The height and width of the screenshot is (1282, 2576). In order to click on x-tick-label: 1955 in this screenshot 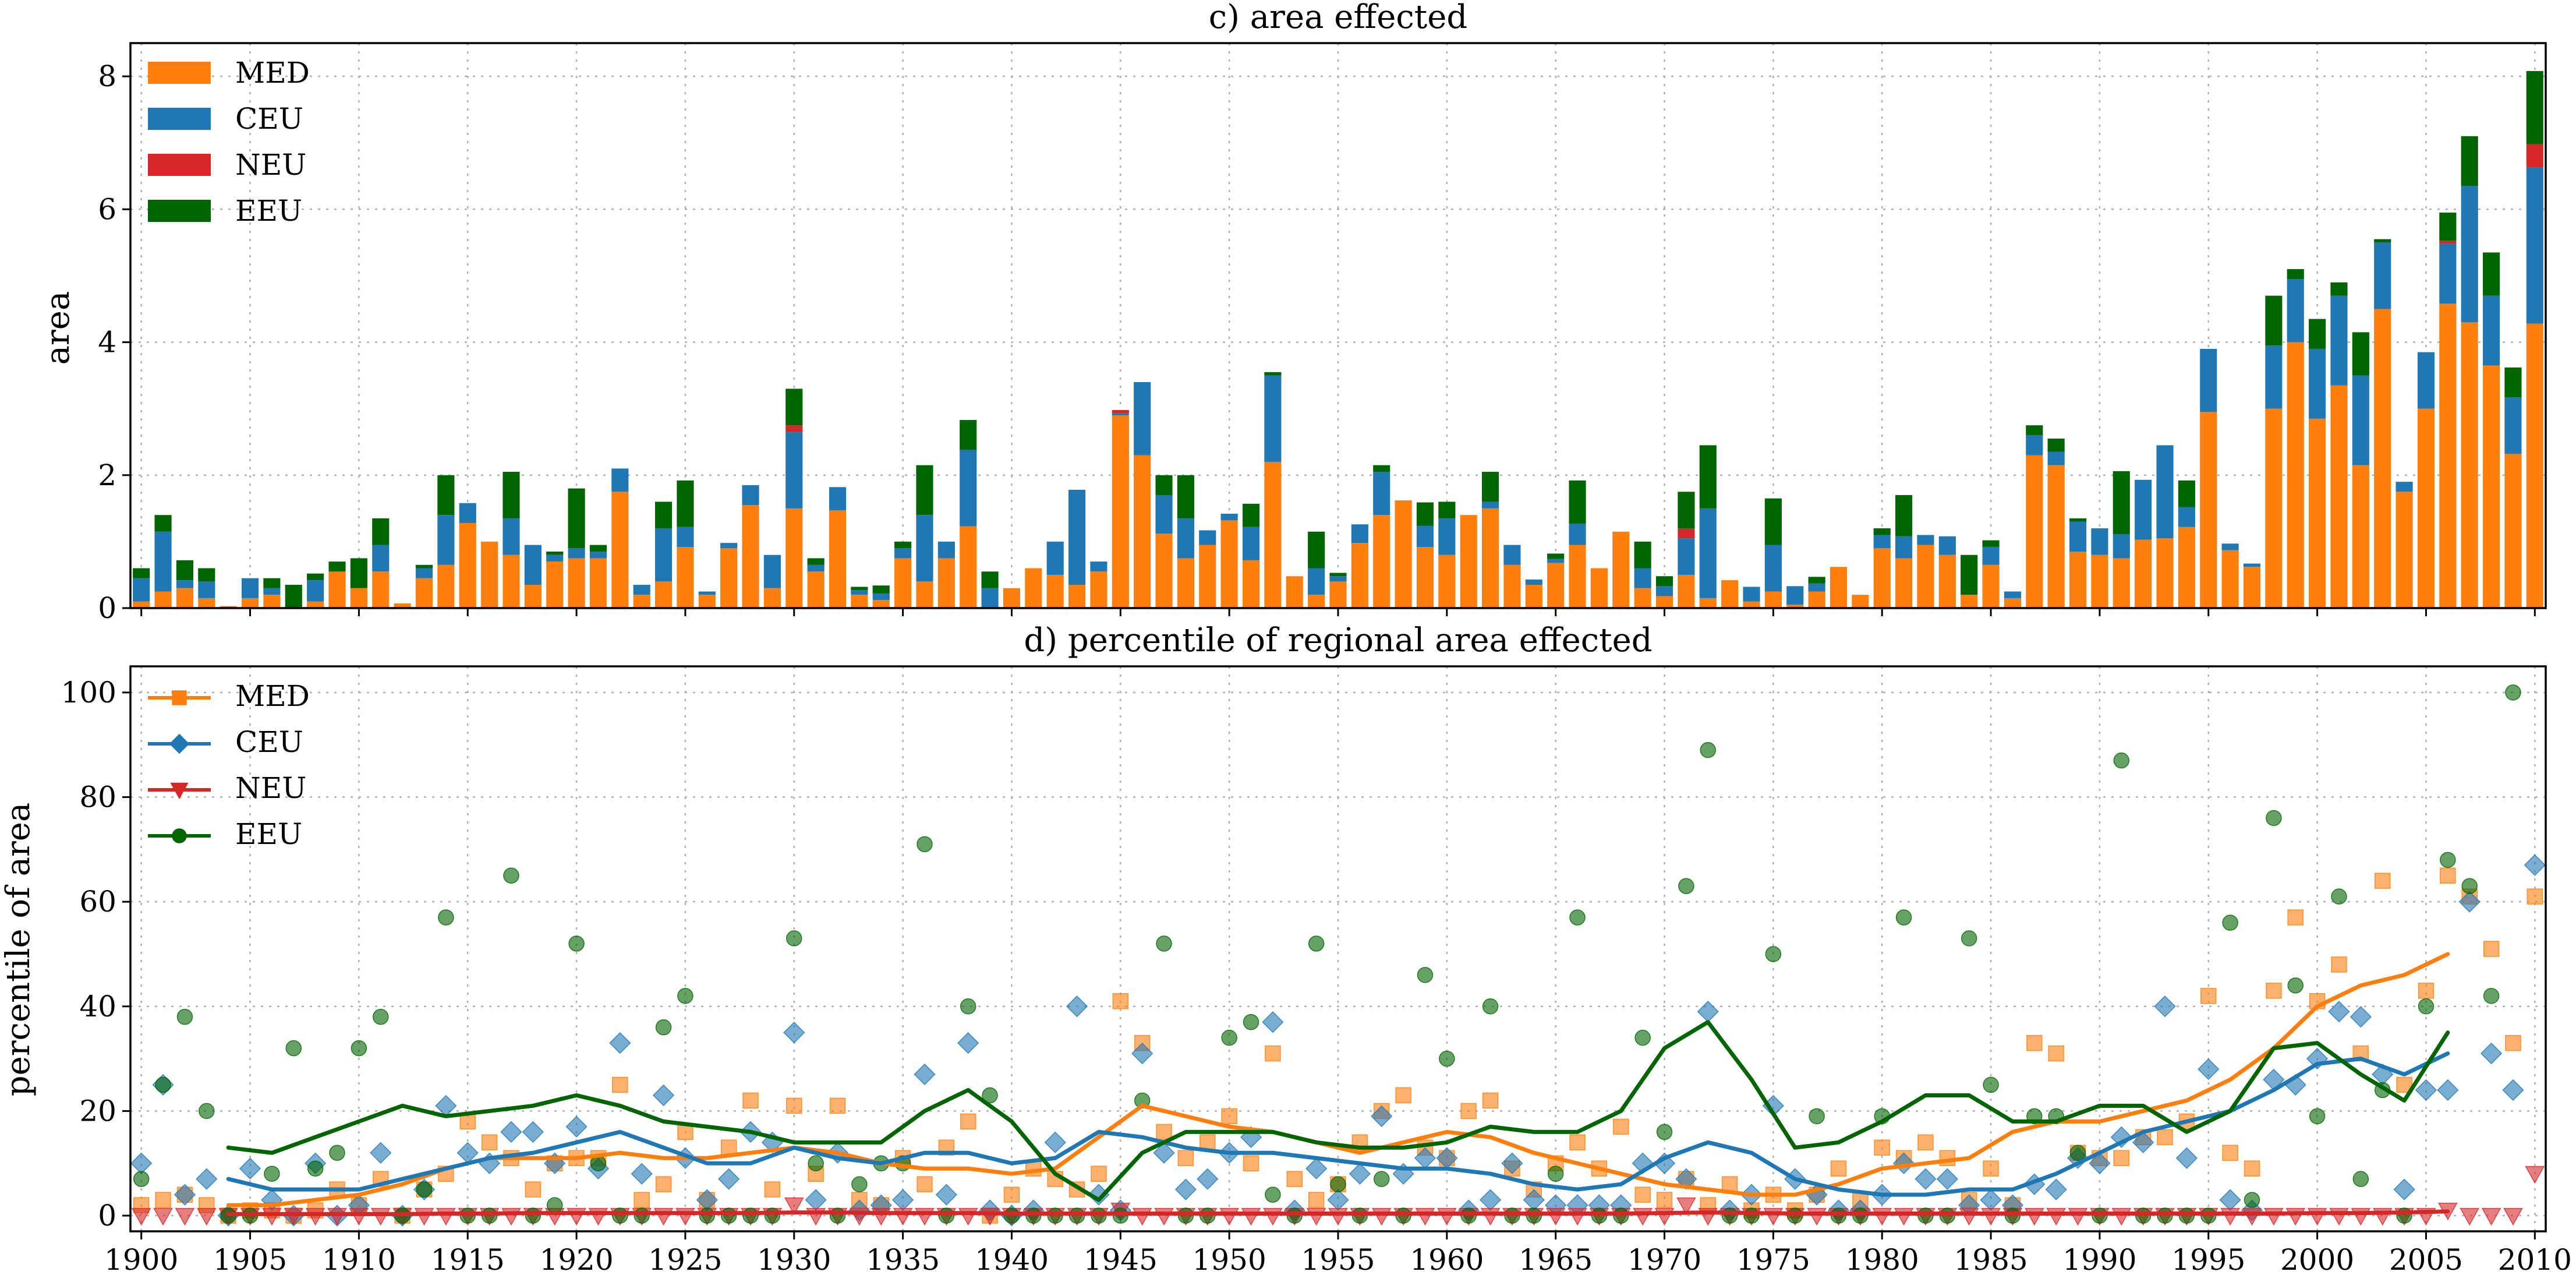, I will do `click(1338, 1260)`.